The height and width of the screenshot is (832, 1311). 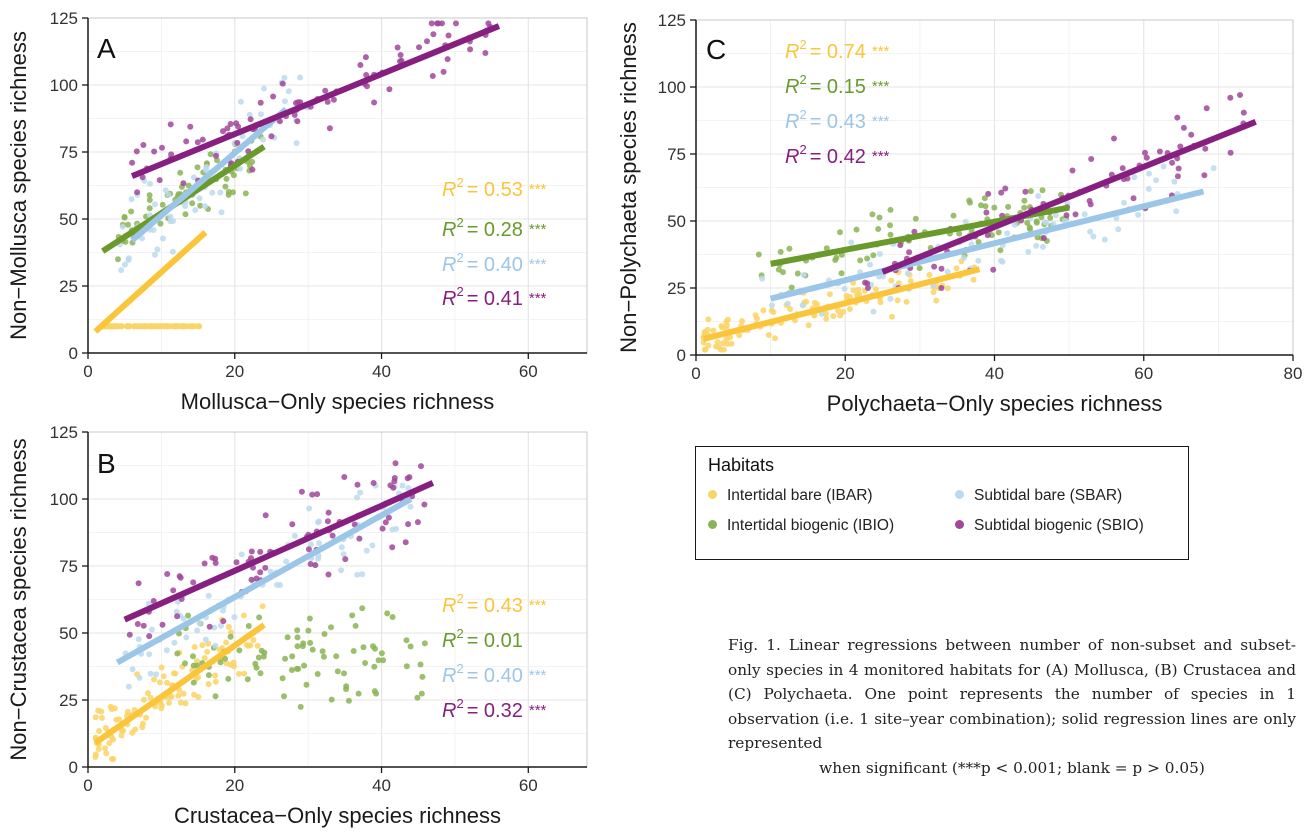 I want to click on panel-a-y-title: Non−Mollusca species richness, so click(x=18, y=185).